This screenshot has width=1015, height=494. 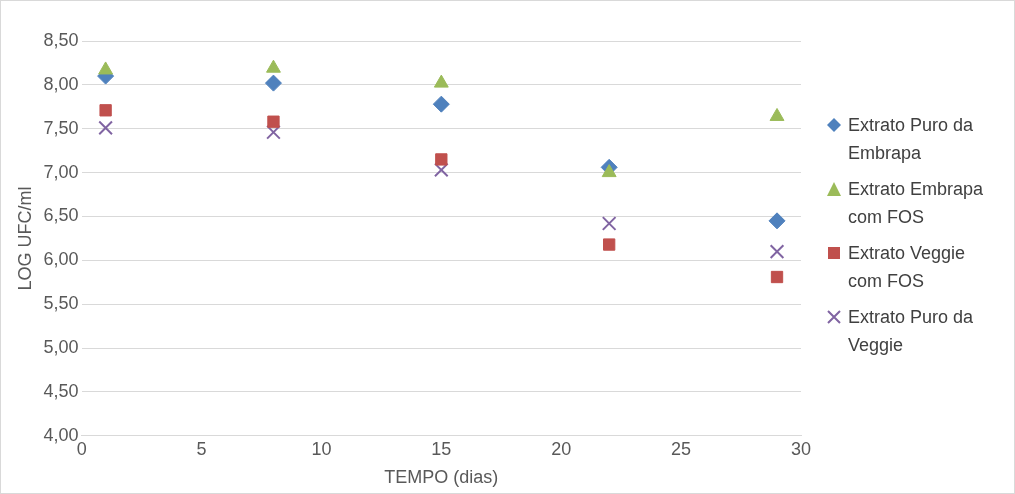 I want to click on x-tick-label: 10, so click(x=321, y=448).